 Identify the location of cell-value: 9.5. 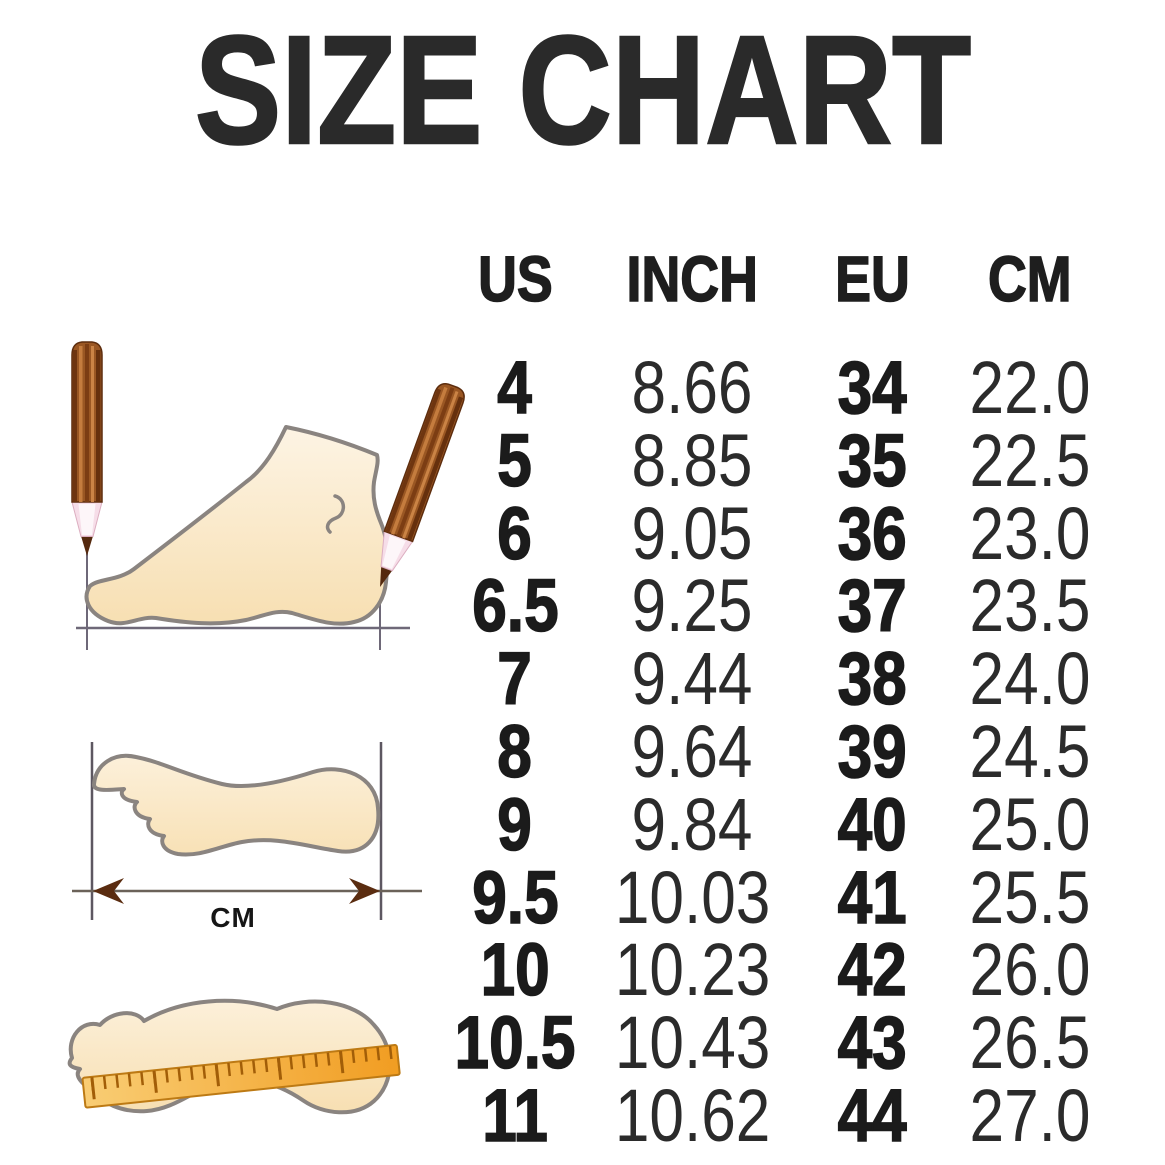
(515, 897).